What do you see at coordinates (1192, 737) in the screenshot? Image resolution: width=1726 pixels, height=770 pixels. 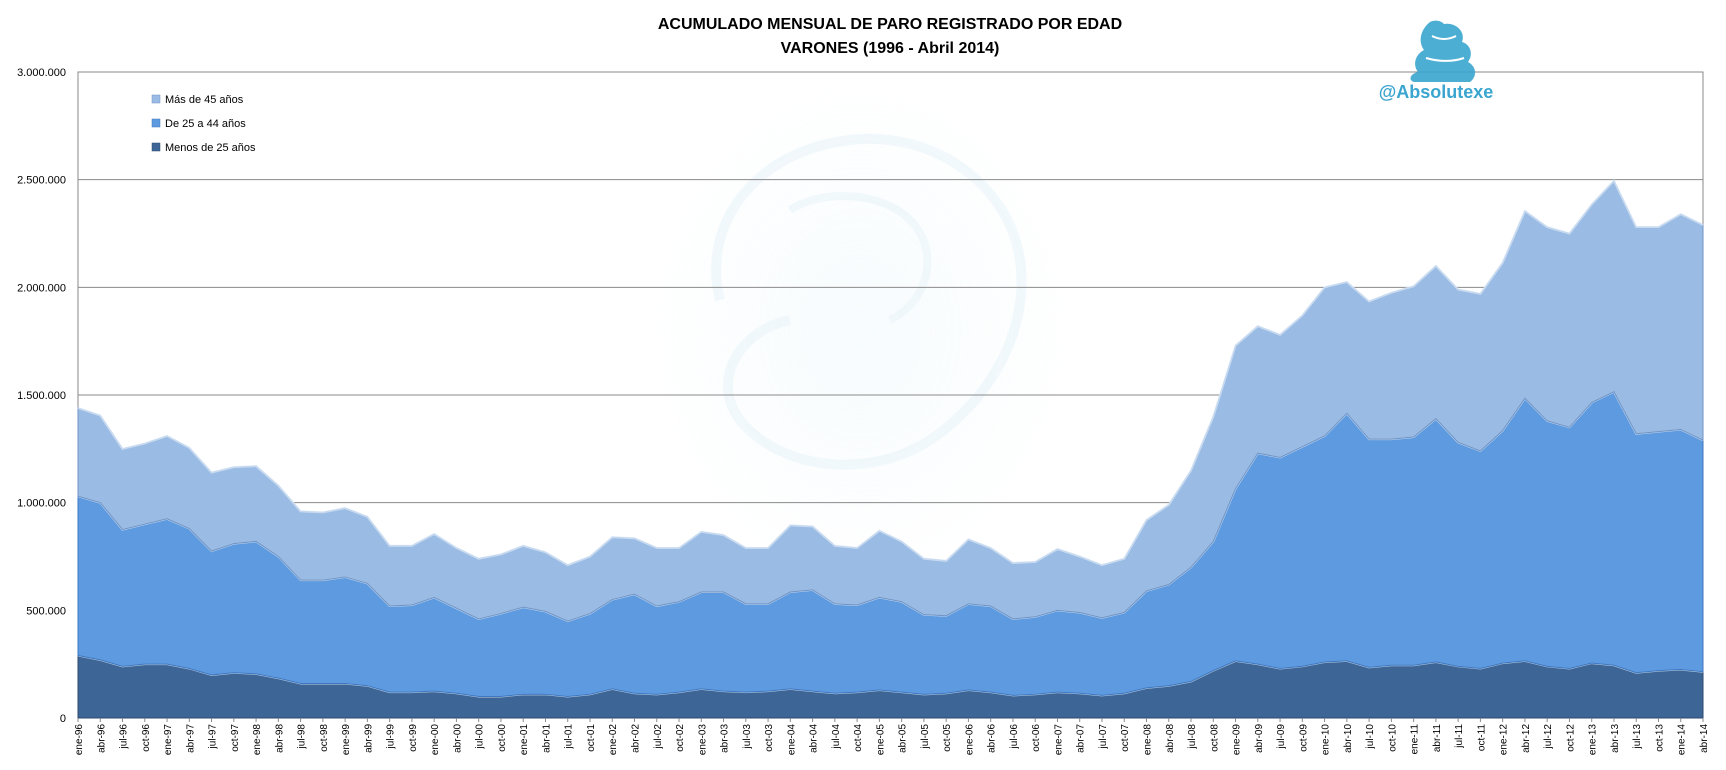 I see `x-tick-label: jul-08` at bounding box center [1192, 737].